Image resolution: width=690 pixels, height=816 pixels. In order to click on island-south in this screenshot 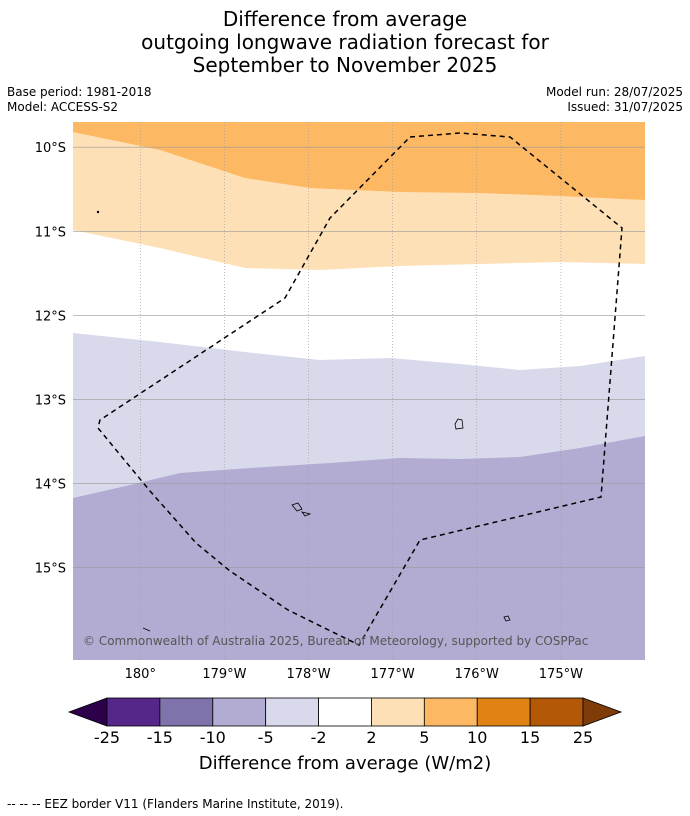, I will do `click(507, 618)`.